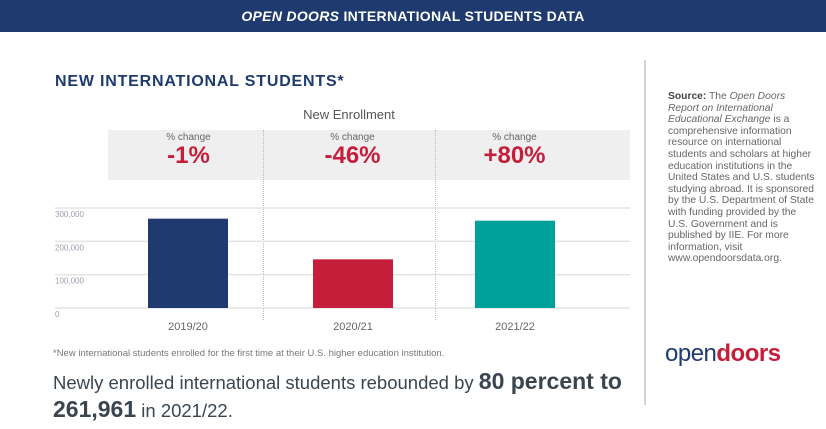 The width and height of the screenshot is (826, 429). What do you see at coordinates (352, 155) in the screenshot?
I see `pct-change-value: -46%` at bounding box center [352, 155].